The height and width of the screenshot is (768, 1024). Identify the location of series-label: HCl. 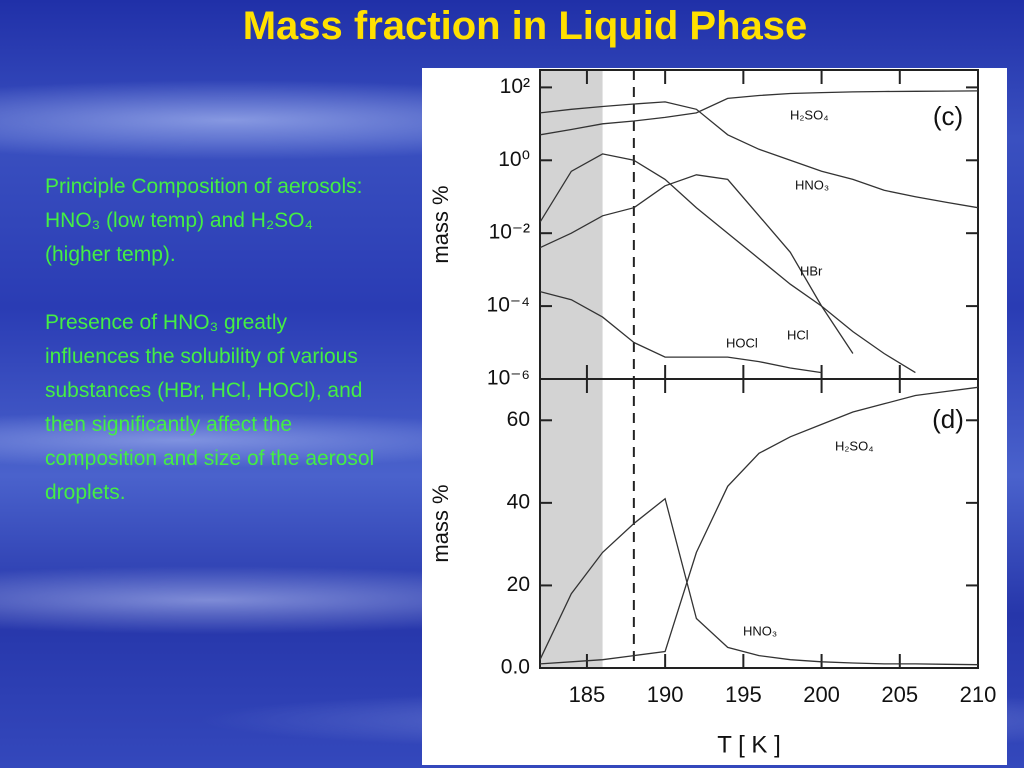
(798, 334).